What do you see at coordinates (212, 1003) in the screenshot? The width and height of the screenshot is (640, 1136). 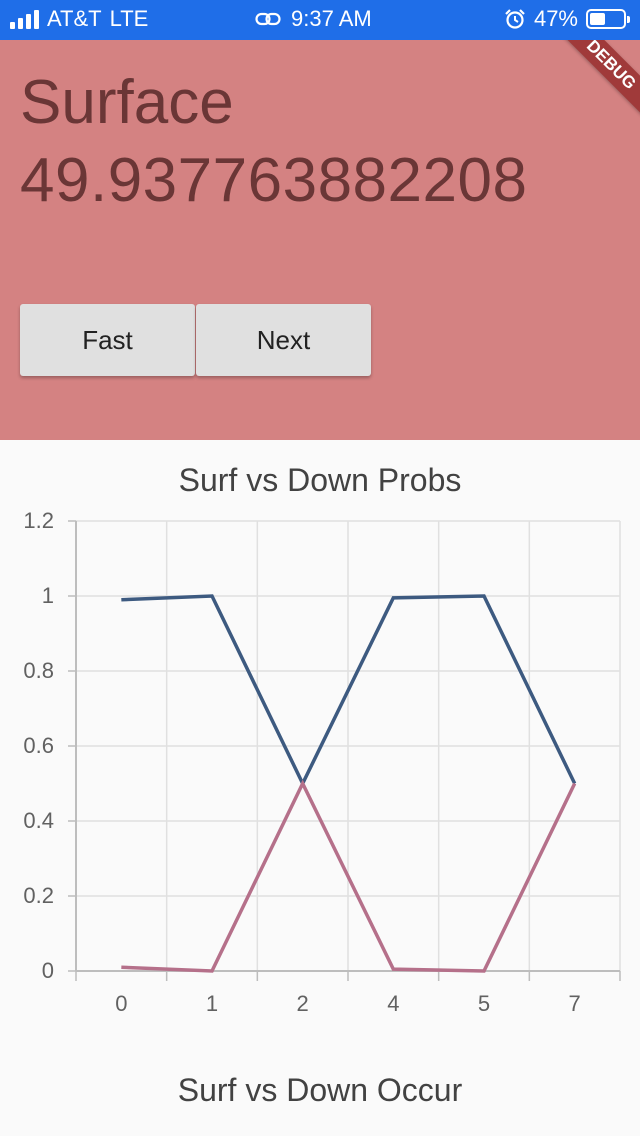 I see `x-tick-label: 1` at bounding box center [212, 1003].